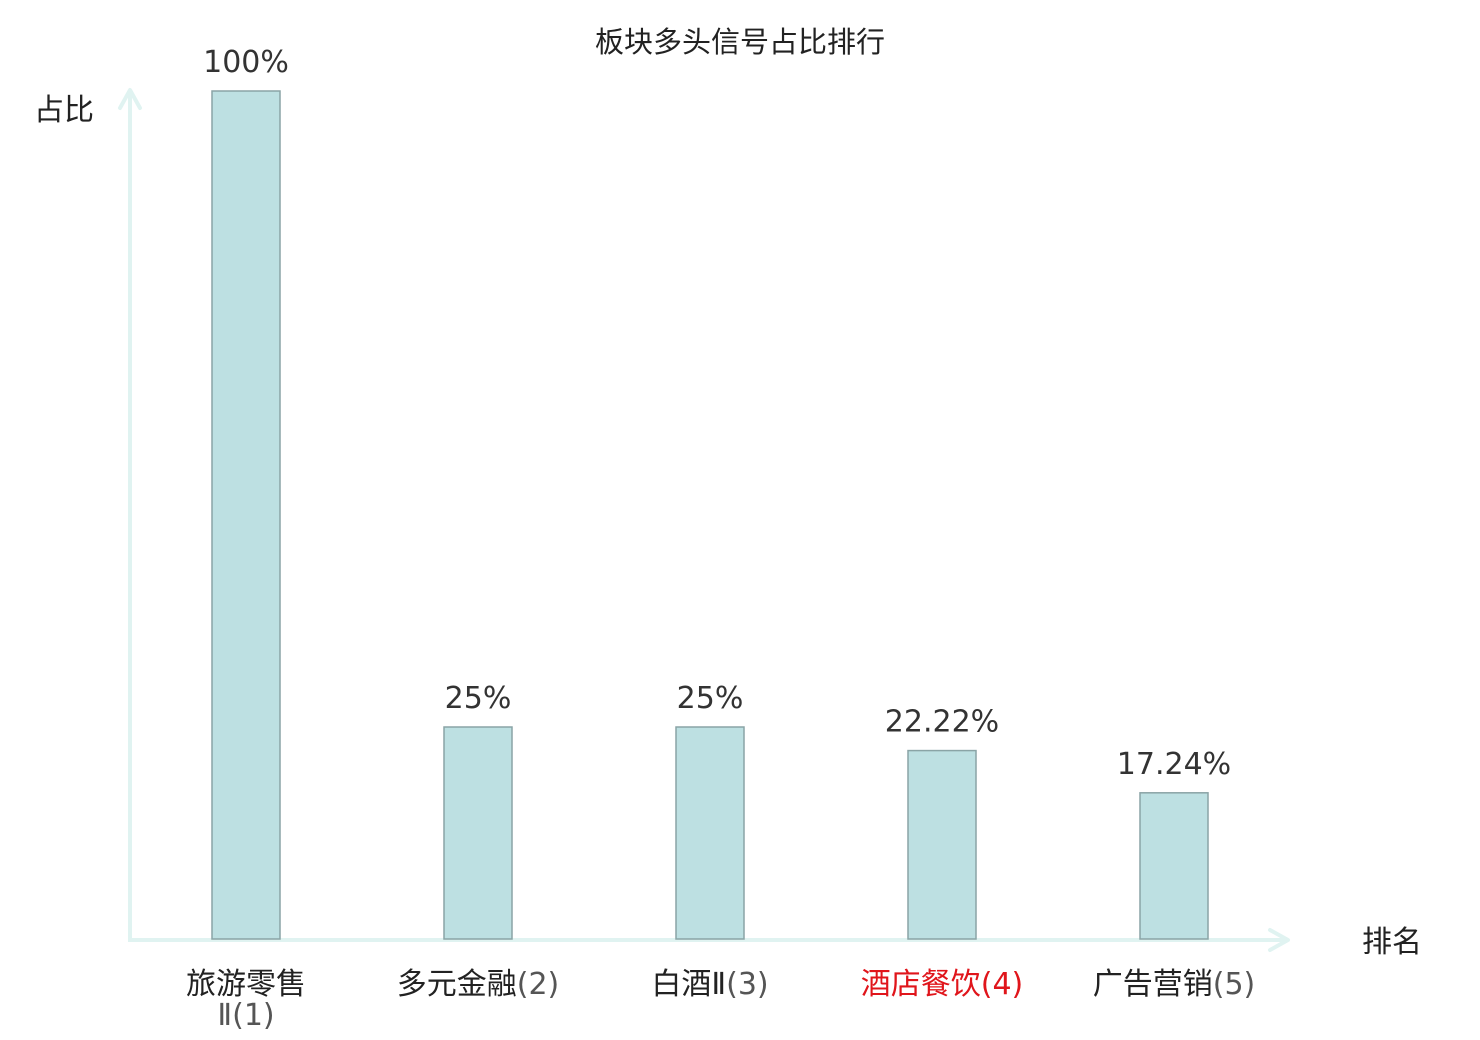 Image resolution: width=1480 pixels, height=1040 pixels. I want to click on x-tick-label: 酒店餐饮(4), so click(942, 984).